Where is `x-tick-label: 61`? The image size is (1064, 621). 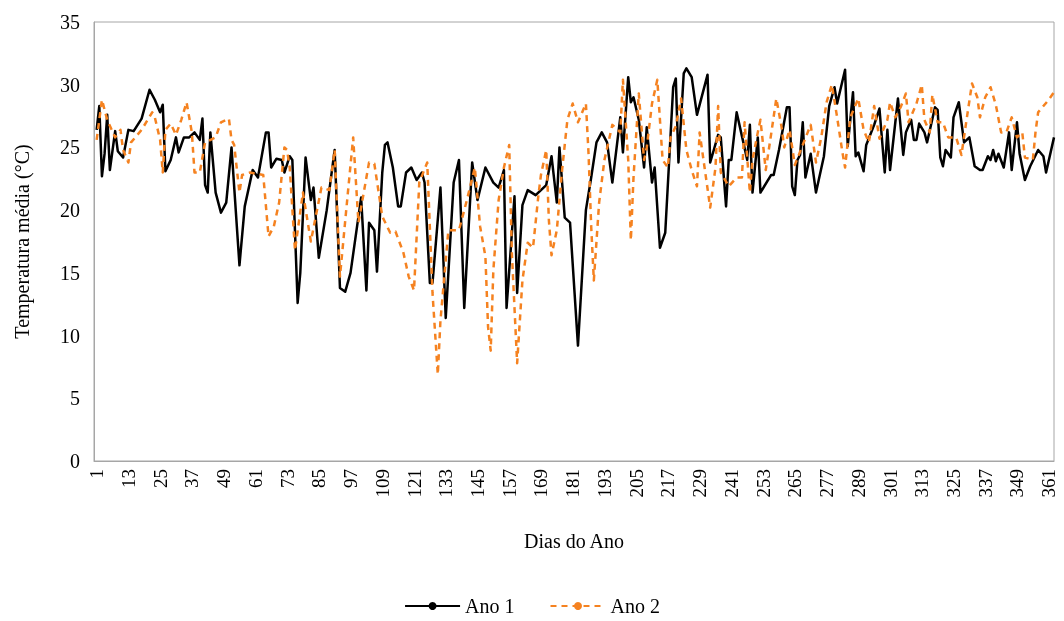 x-tick-label: 61 is located at coordinates (255, 478).